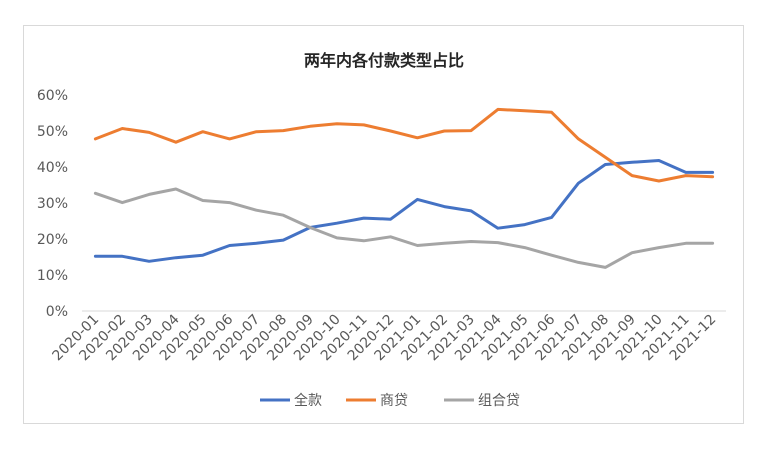 This screenshot has width=773, height=454. I want to click on y-tick-label: 30%, so click(52, 204).